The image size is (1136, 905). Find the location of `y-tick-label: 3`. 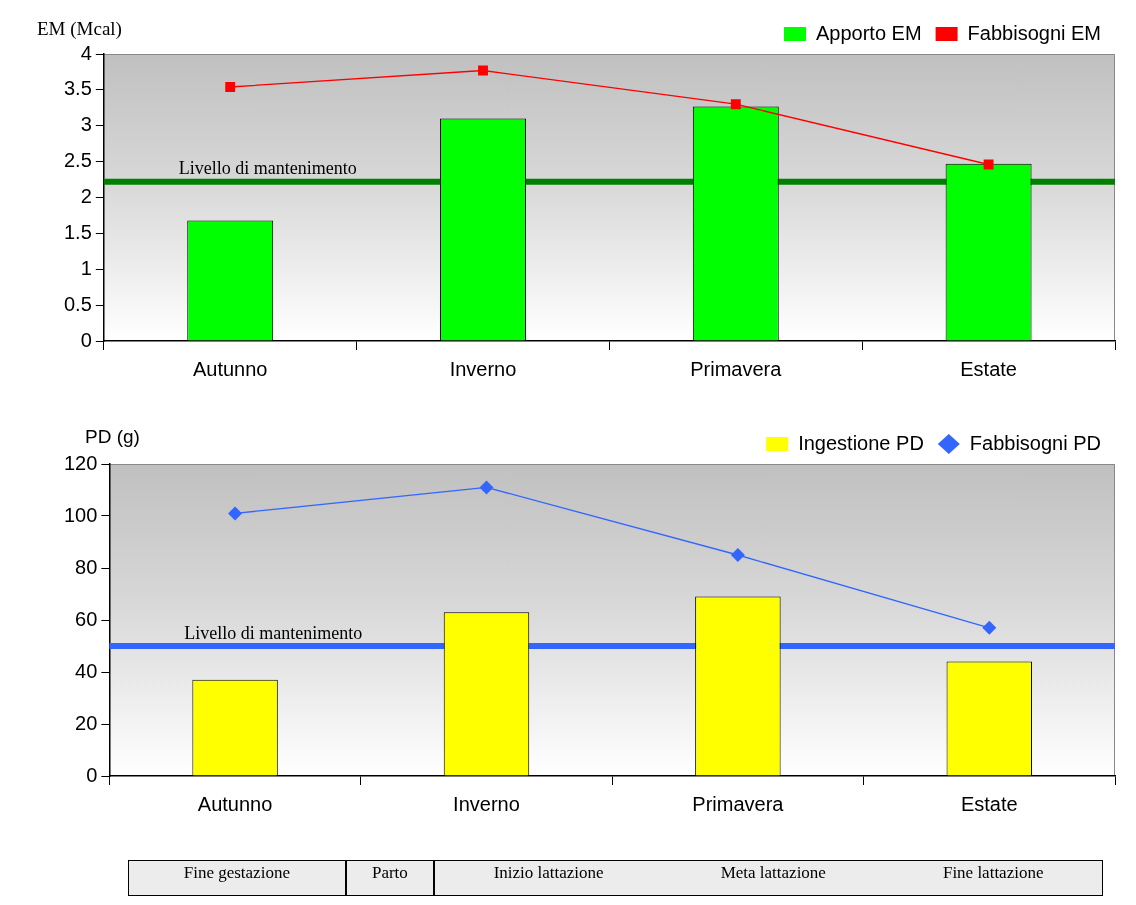

y-tick-label: 3 is located at coordinates (86, 124).